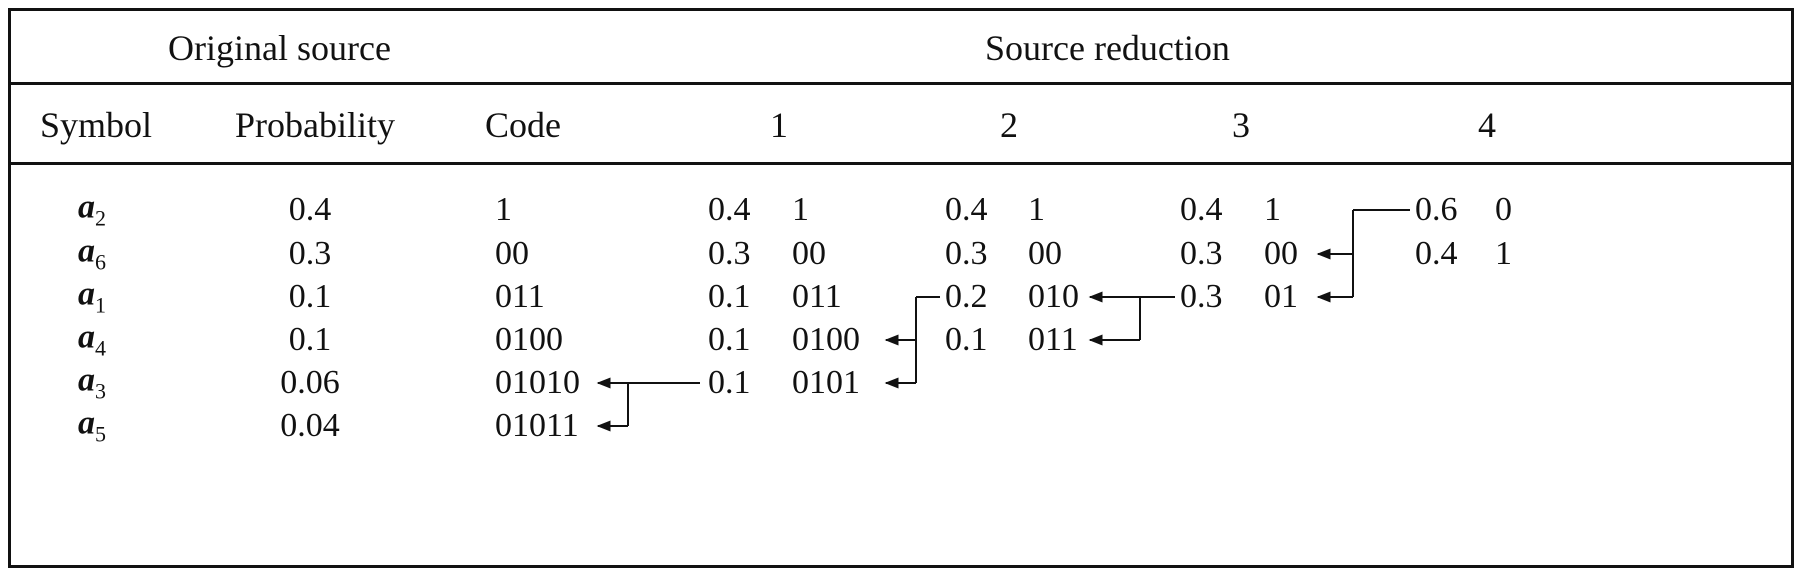  I want to click on symbol-subscript: 1, so click(100, 305).